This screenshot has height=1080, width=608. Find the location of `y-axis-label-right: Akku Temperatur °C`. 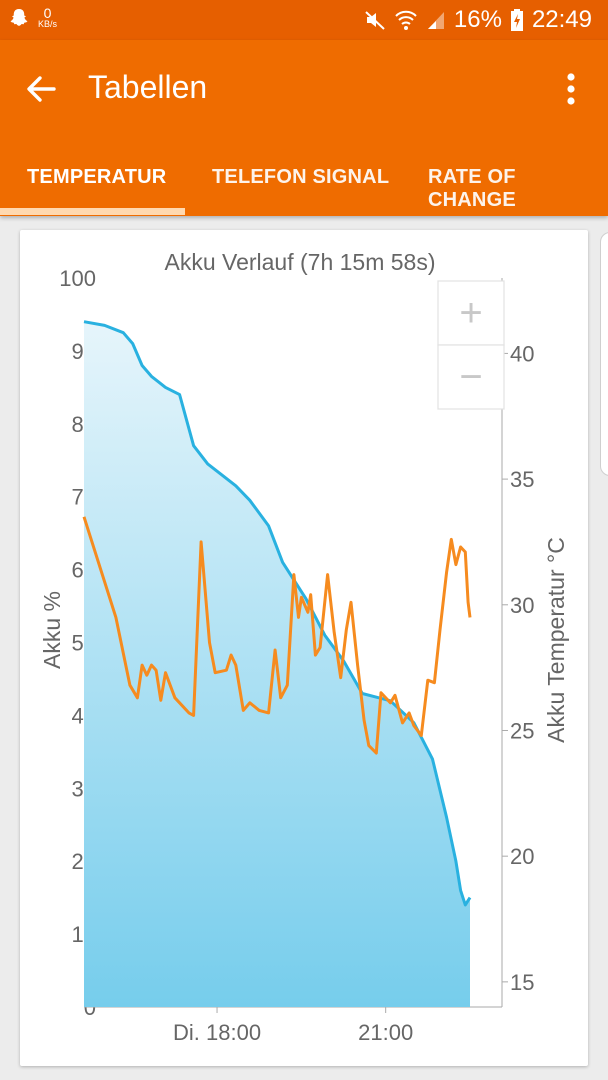

y-axis-label-right: Akku Temperatur °C is located at coordinates (556, 640).